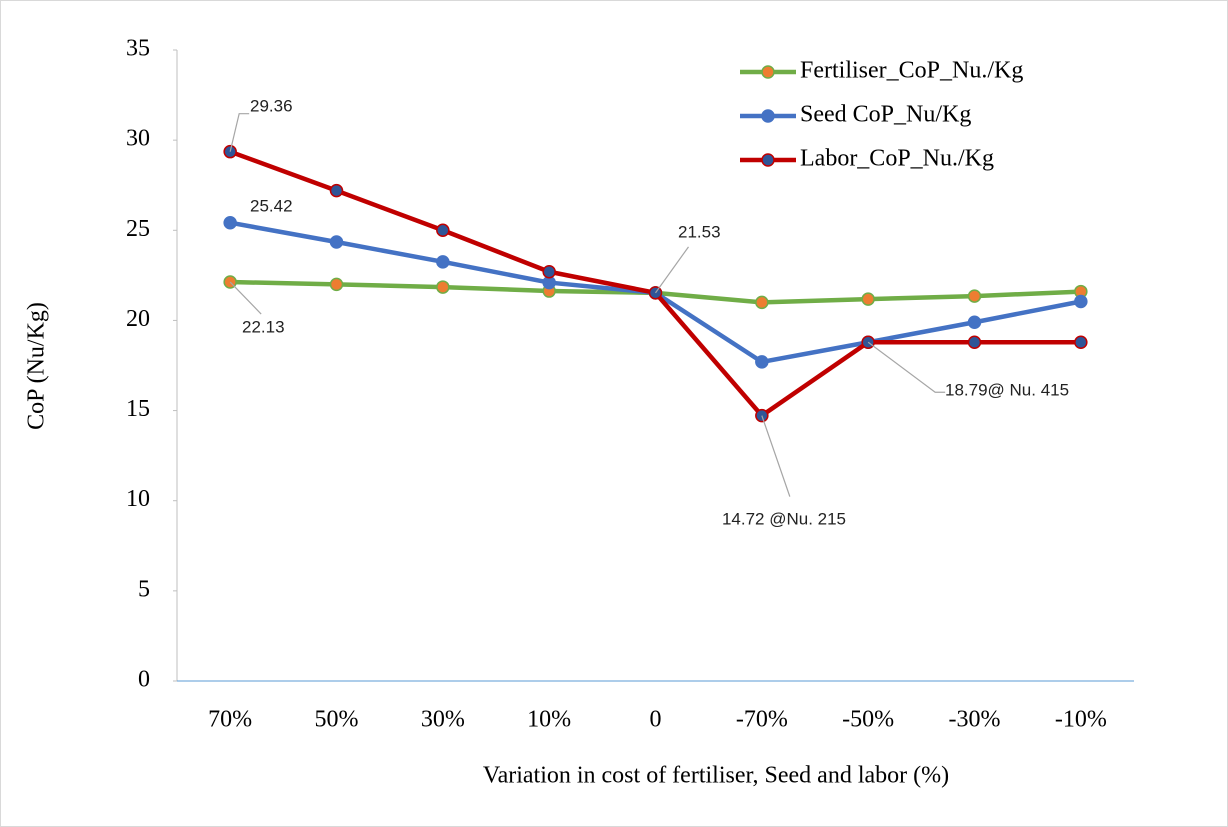 The width and height of the screenshot is (1228, 827). Describe the element at coordinates (1007, 389) in the screenshot. I see `data-label: 18.79@ Nu. 415` at that location.